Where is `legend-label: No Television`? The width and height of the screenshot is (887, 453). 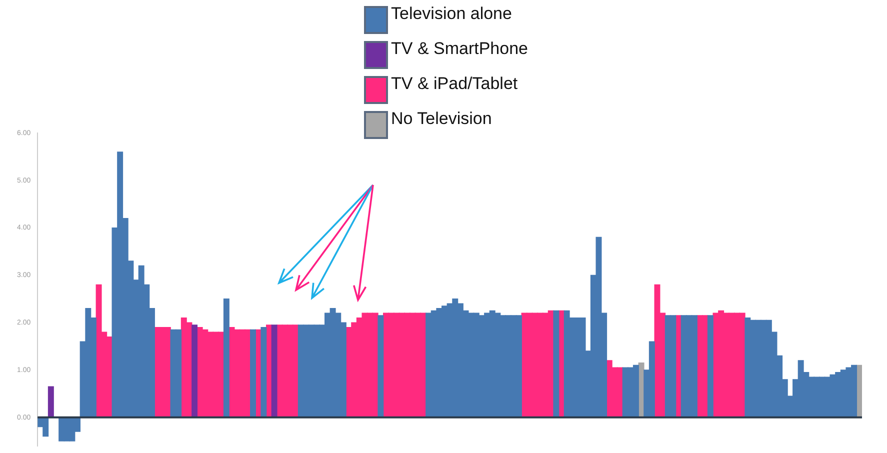
legend-label: No Television is located at coordinates (441, 119).